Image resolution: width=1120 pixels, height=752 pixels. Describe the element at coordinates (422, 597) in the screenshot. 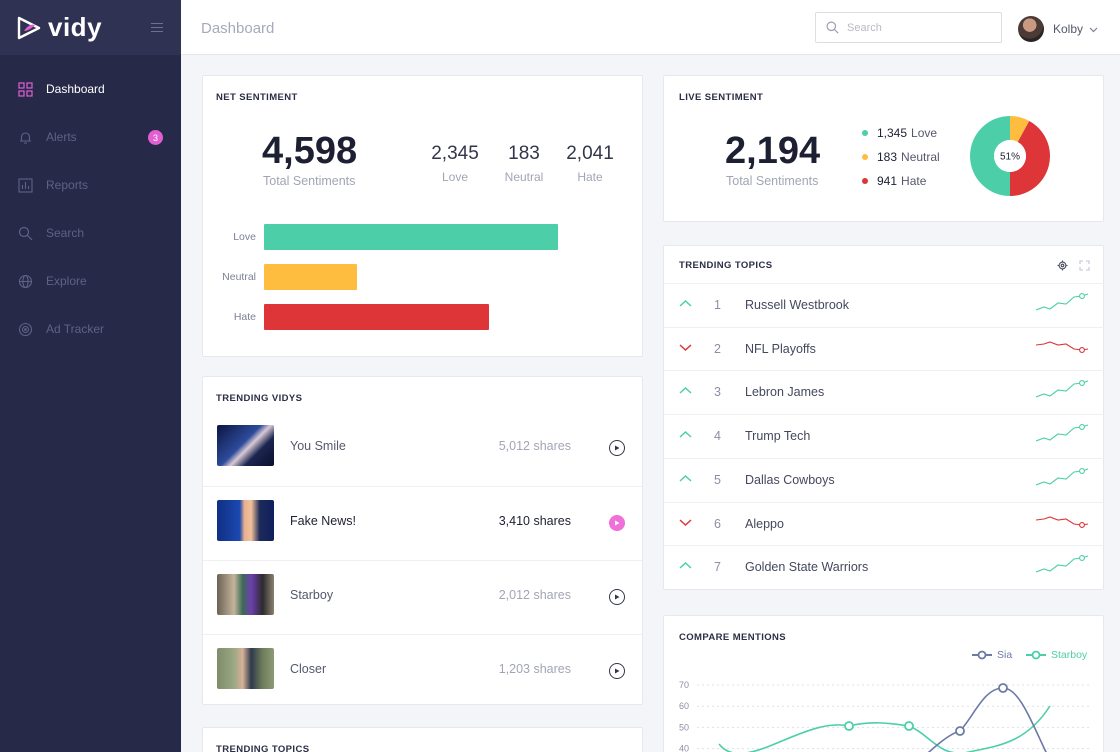

I see `vidy-row: Starboy 2,012 shares` at that location.